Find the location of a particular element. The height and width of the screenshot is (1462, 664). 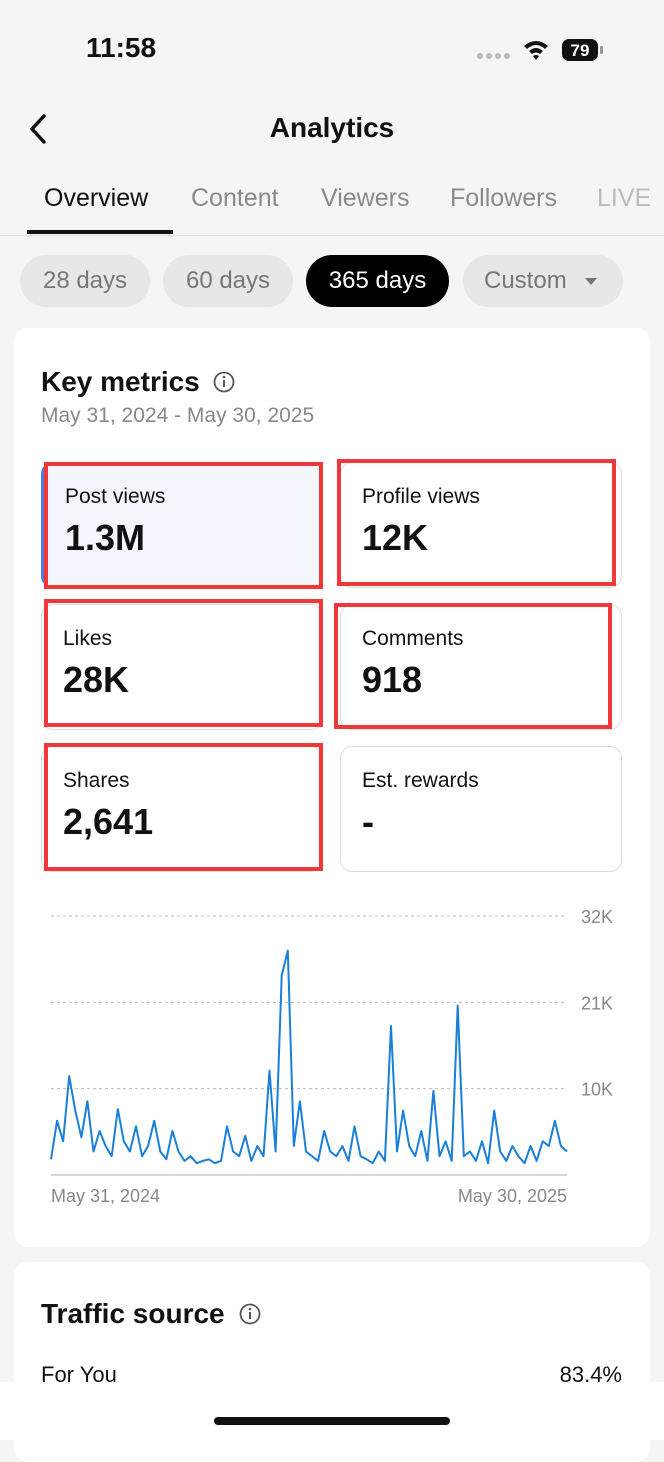

metric-tile: Profile views 12K is located at coordinates (481, 525).